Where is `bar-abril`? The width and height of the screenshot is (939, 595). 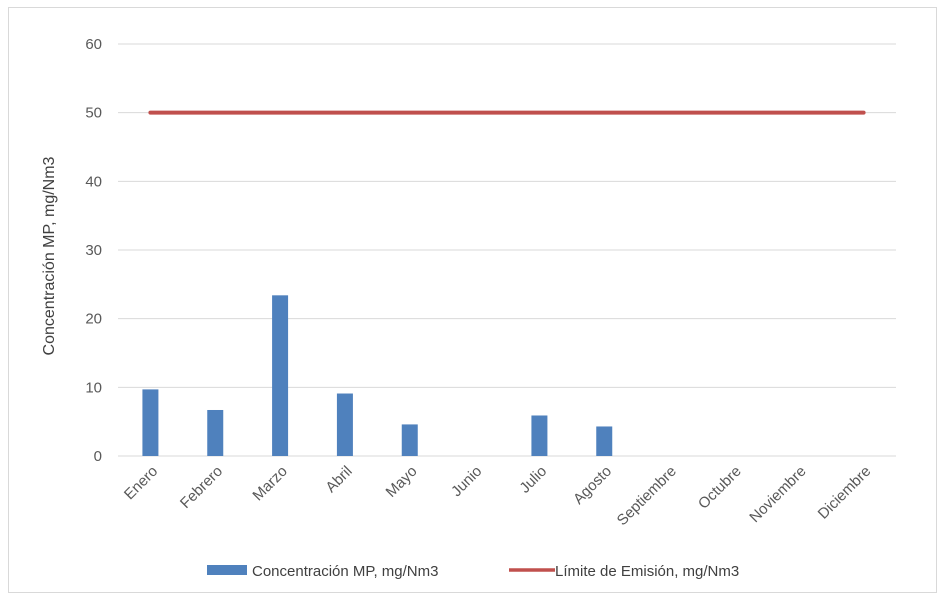 bar-abril is located at coordinates (344, 424).